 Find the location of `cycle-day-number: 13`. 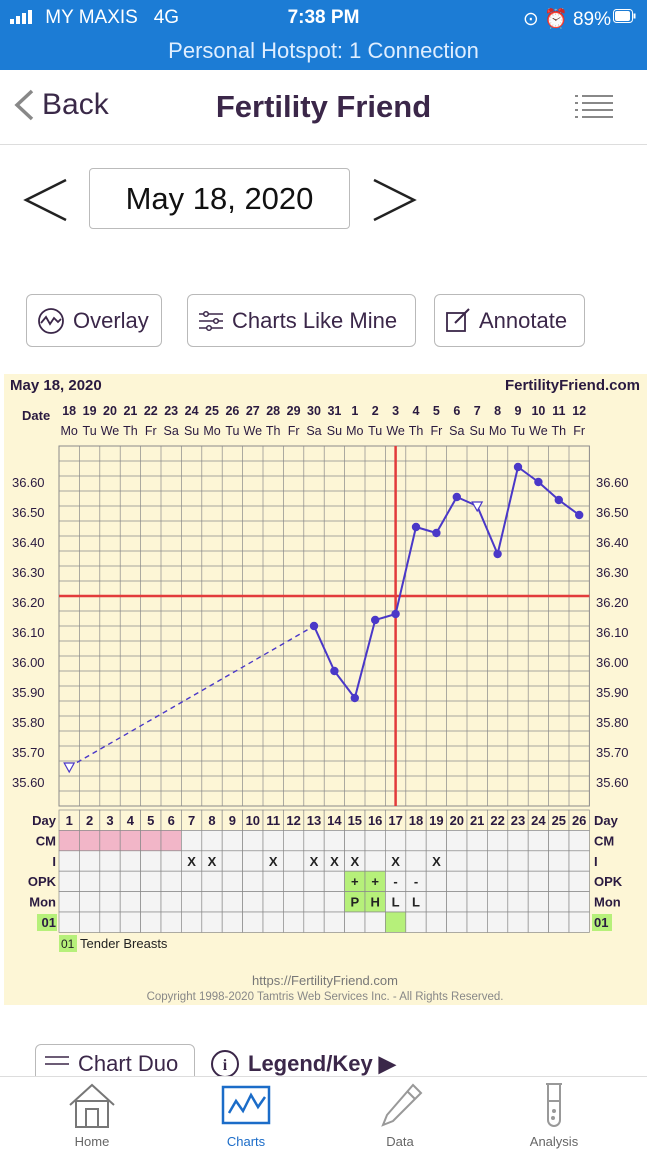

cycle-day-number: 13 is located at coordinates (314, 820).